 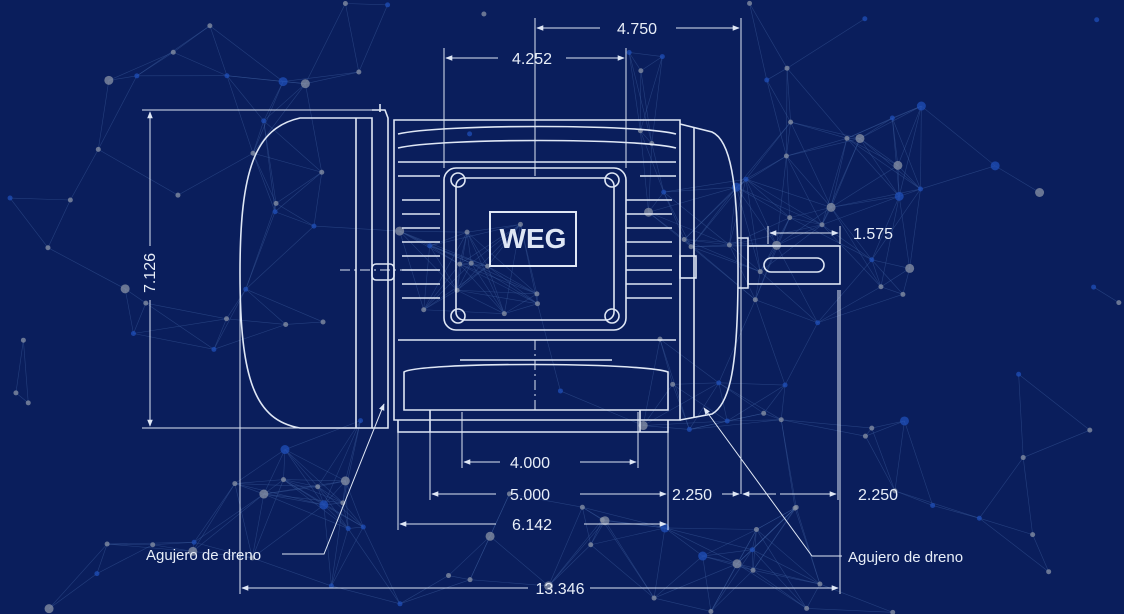 What do you see at coordinates (878, 495) in the screenshot?
I see `dim-shaft-extension: 2.250` at bounding box center [878, 495].